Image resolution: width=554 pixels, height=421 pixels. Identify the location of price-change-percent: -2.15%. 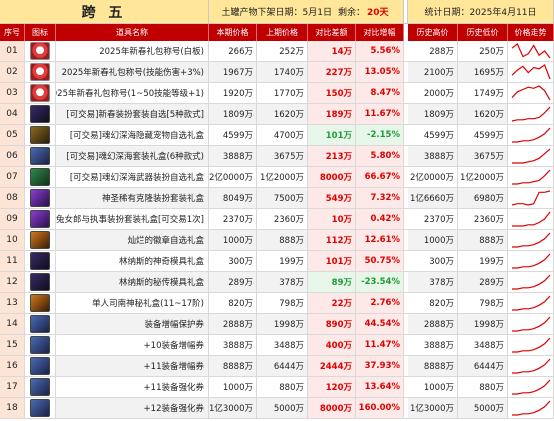
(380, 135).